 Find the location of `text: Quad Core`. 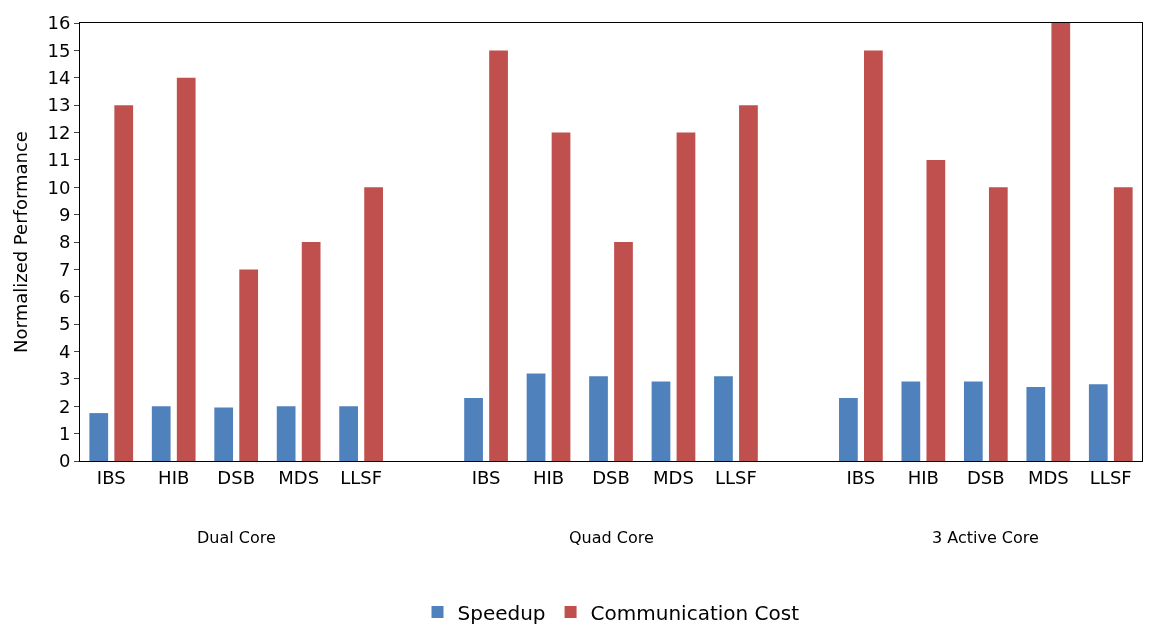

text: Quad Core is located at coordinates (611, 537).